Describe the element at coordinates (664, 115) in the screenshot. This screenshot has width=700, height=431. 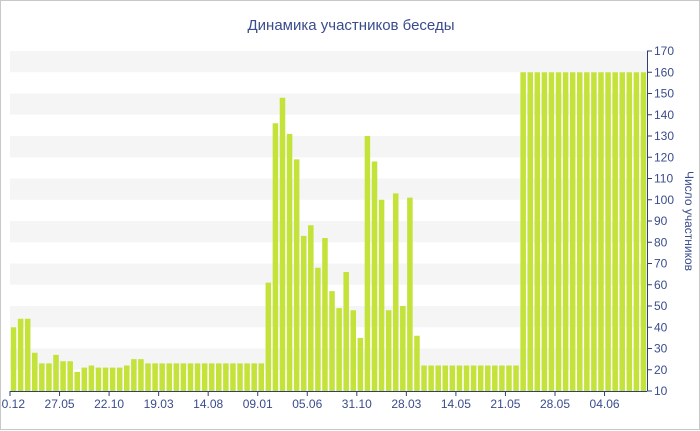
I see `y-tick-label: 140` at that location.